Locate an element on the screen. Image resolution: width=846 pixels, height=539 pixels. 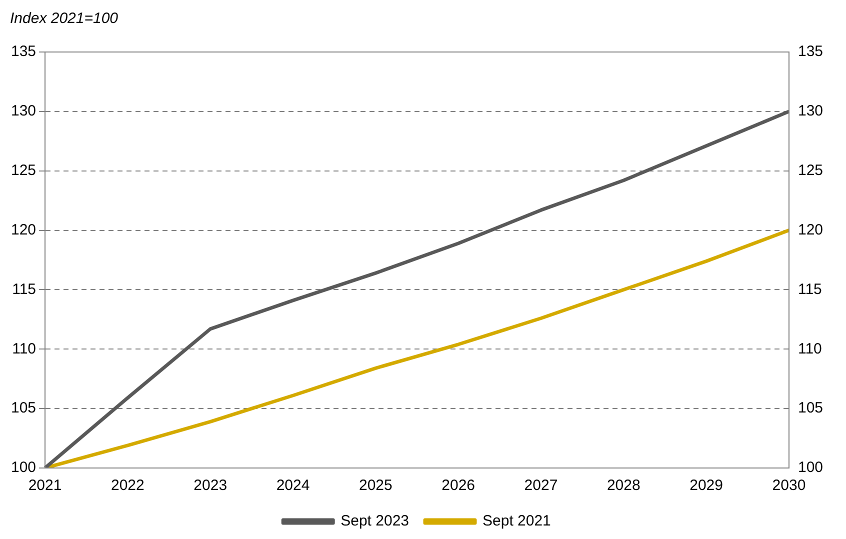
x-tick-label: 2022 is located at coordinates (127, 485).